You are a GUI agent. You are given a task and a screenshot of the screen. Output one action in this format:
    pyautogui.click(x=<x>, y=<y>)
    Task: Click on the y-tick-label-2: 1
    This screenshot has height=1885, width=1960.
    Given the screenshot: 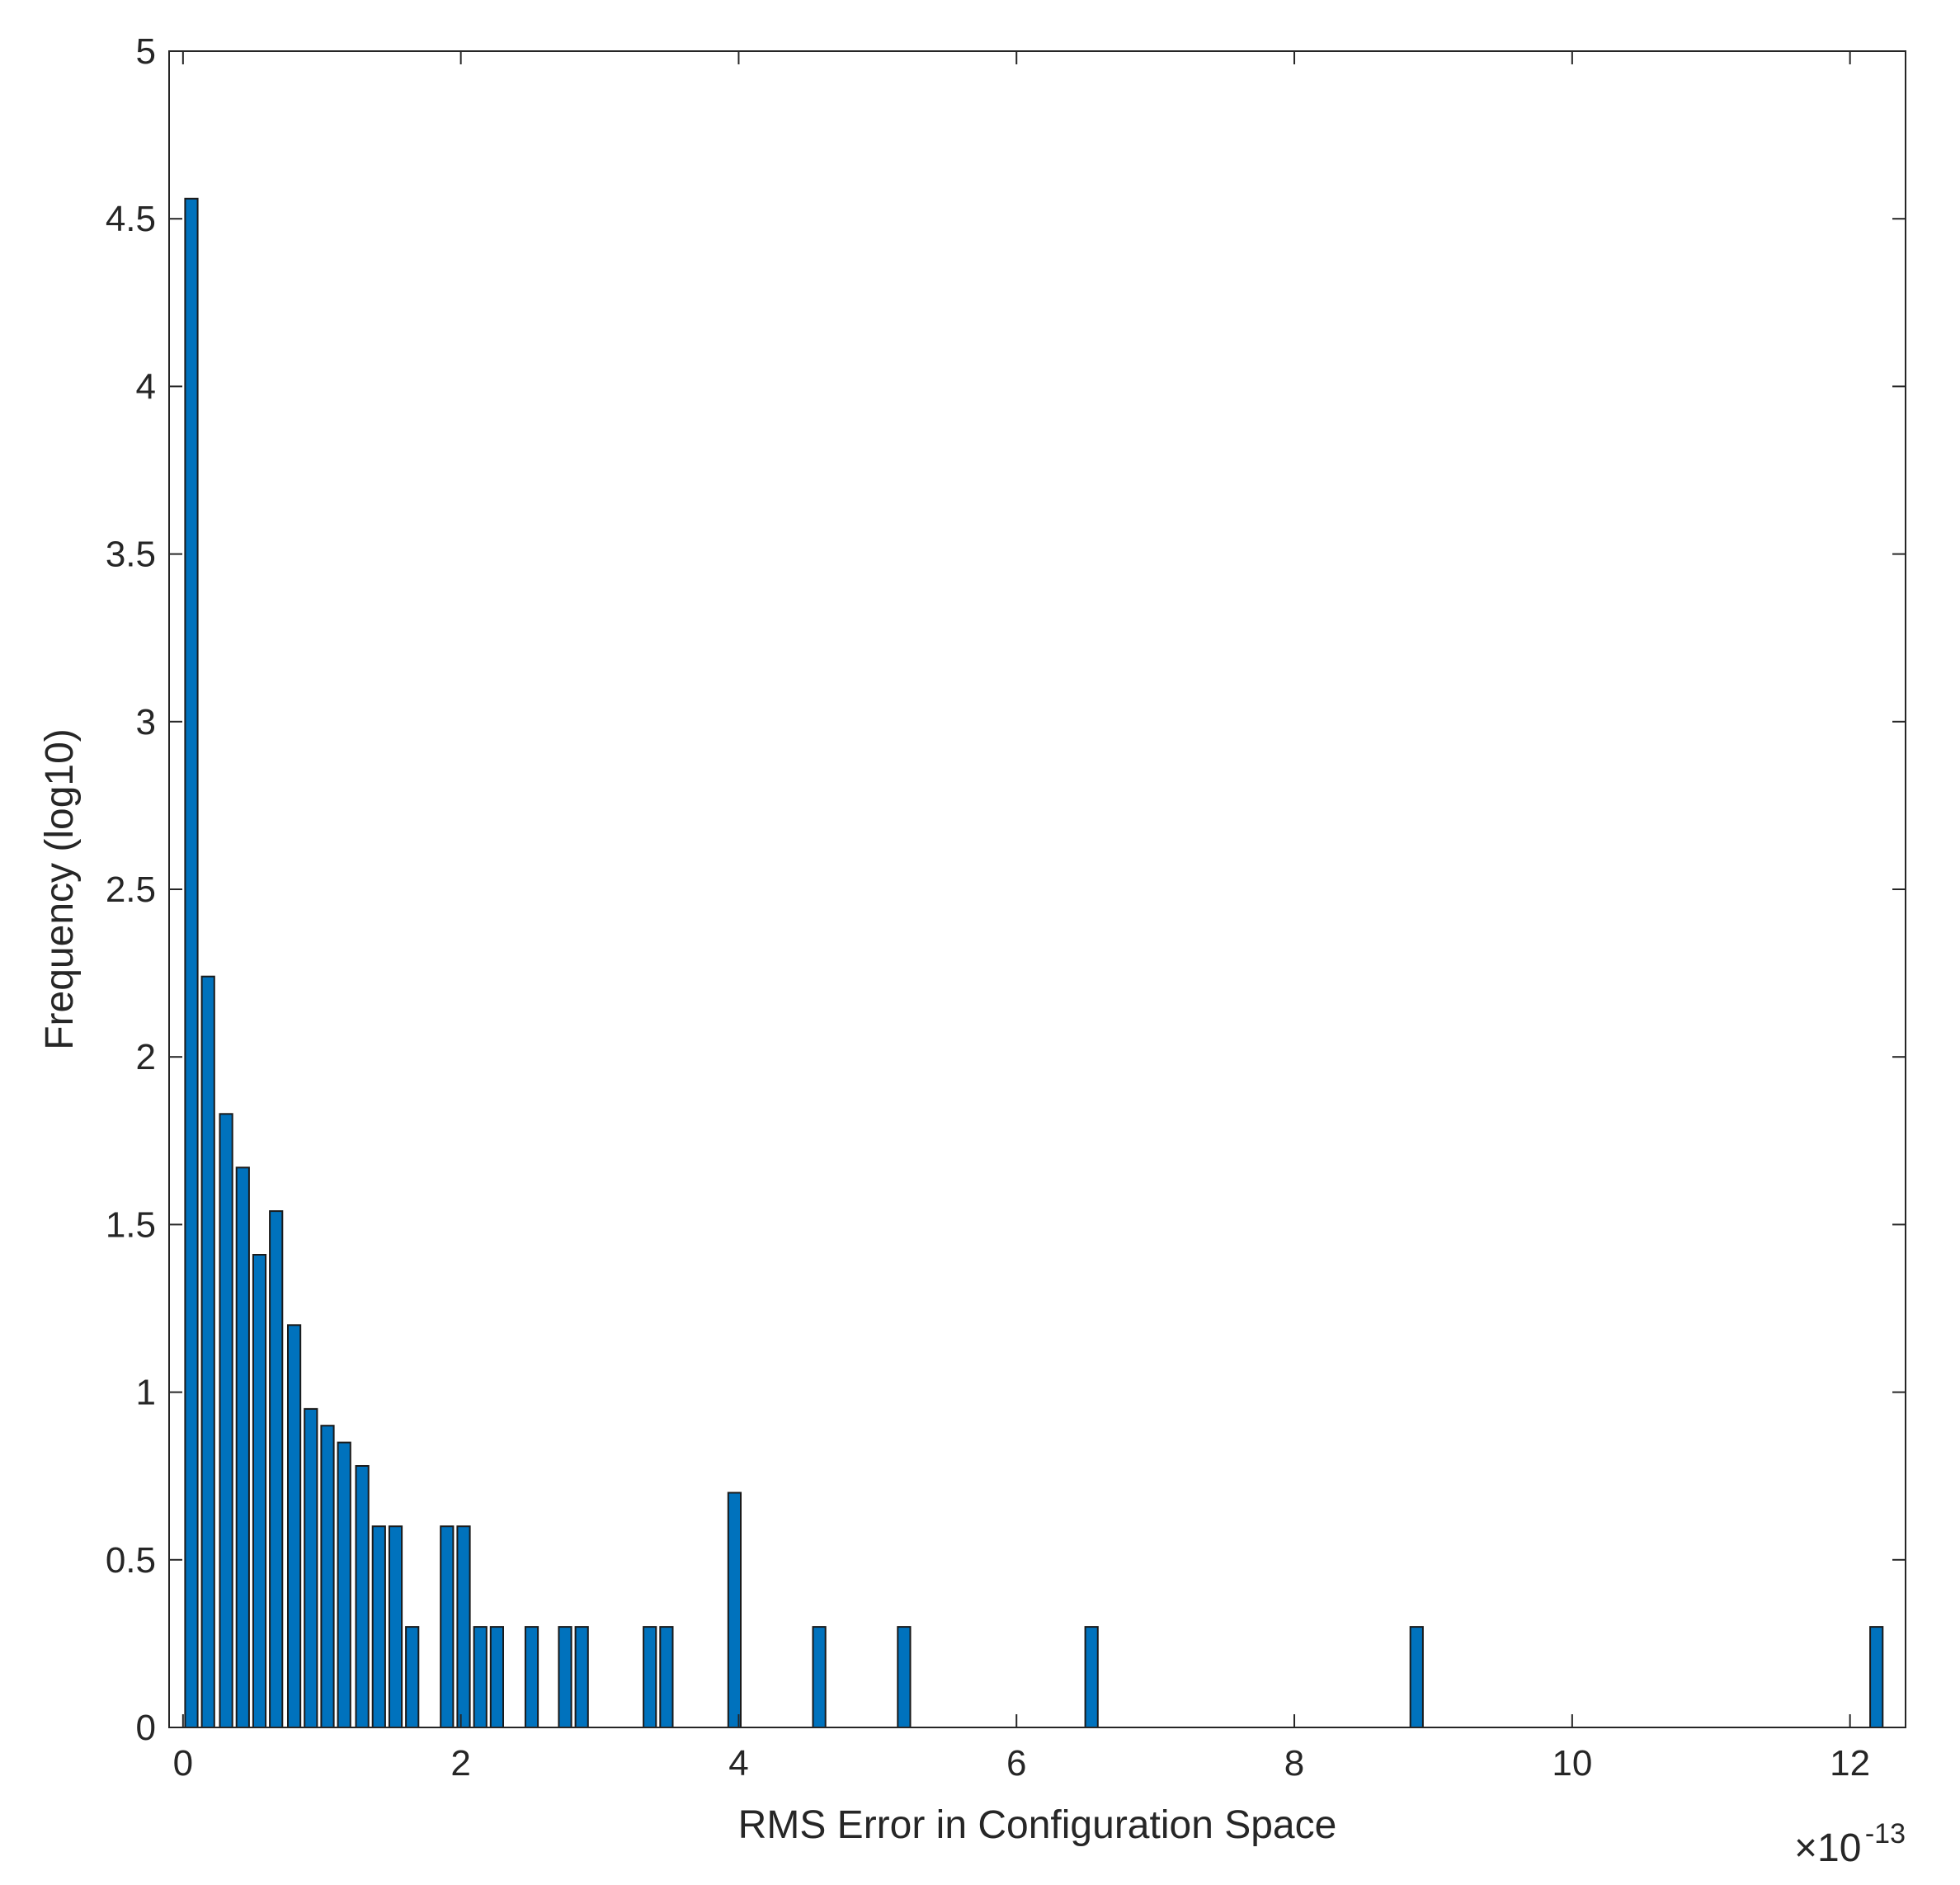 What is the action you would take?
    pyautogui.click(x=146, y=1393)
    